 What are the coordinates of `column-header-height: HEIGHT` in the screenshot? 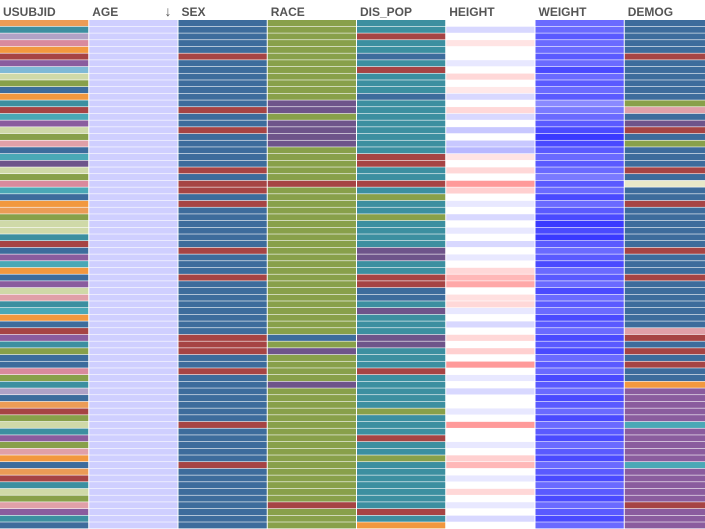 It's located at (472, 12).